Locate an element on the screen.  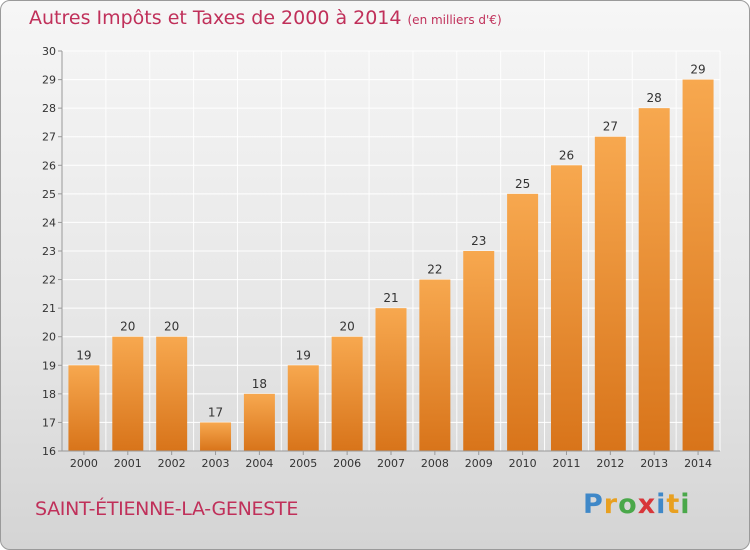
y-tick-label: 25 is located at coordinates (49, 194).